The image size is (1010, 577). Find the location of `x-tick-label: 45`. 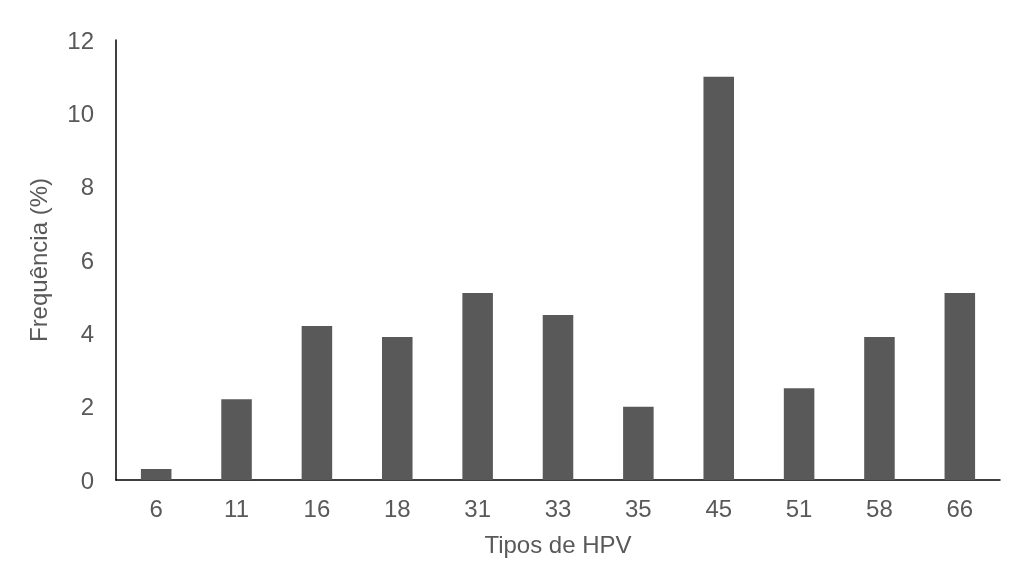

x-tick-label: 45 is located at coordinates (719, 508).